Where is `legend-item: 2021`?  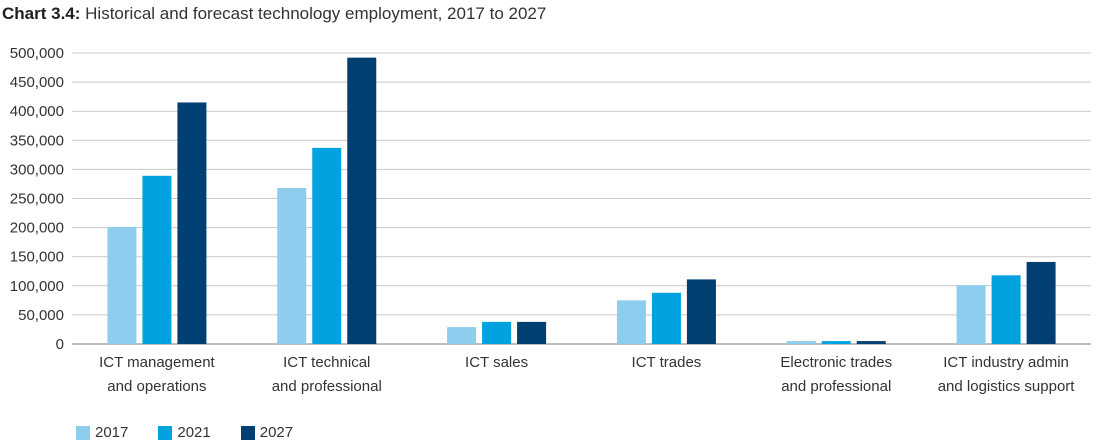
legend-item: 2021 is located at coordinates (184, 432).